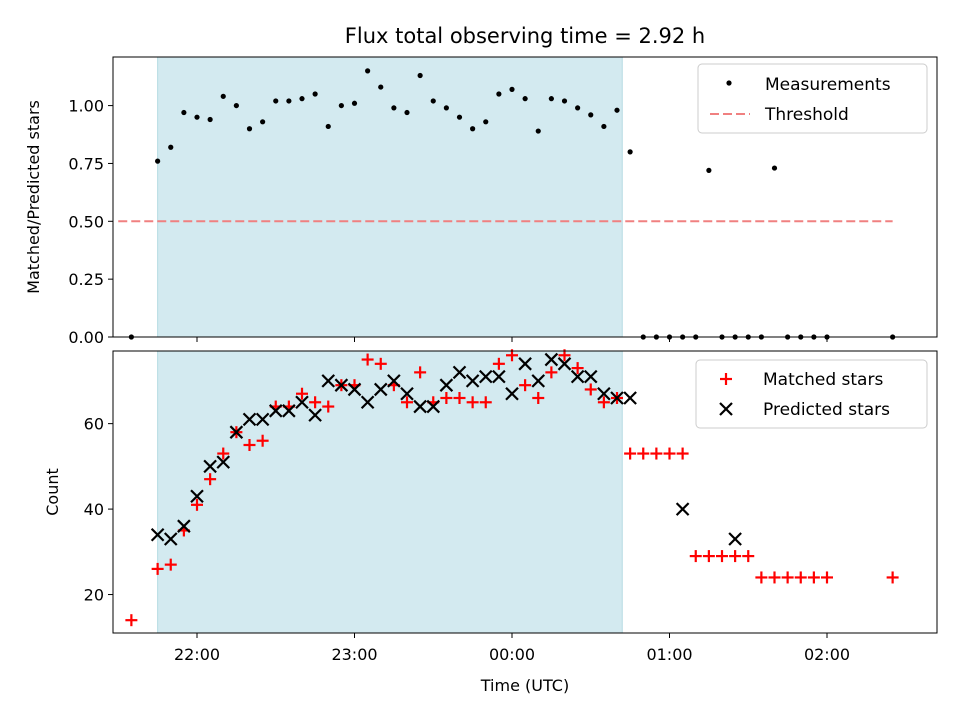 This screenshot has height=720, width=960. I want to click on top-legend-box, so click(812, 98).